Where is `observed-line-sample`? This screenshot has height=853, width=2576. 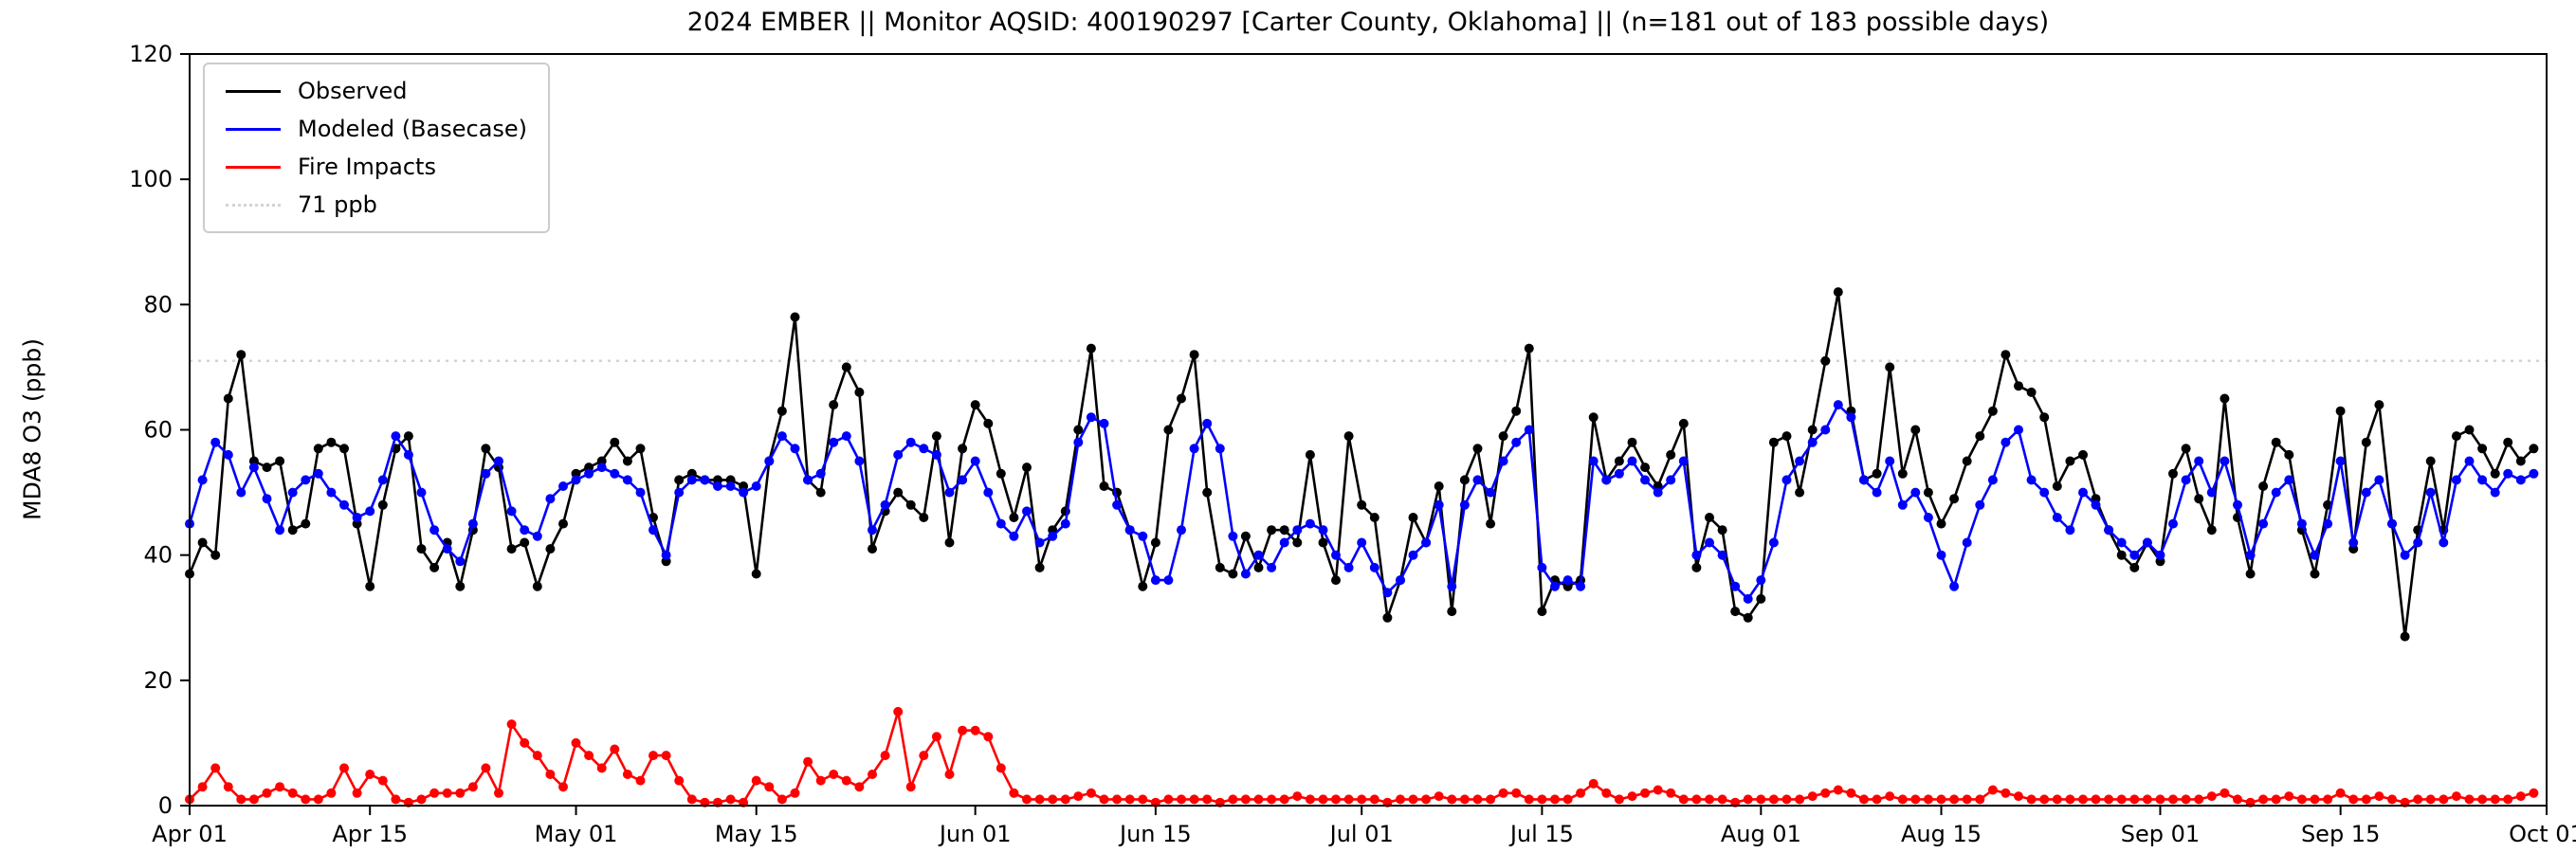 observed-line-sample is located at coordinates (253, 91).